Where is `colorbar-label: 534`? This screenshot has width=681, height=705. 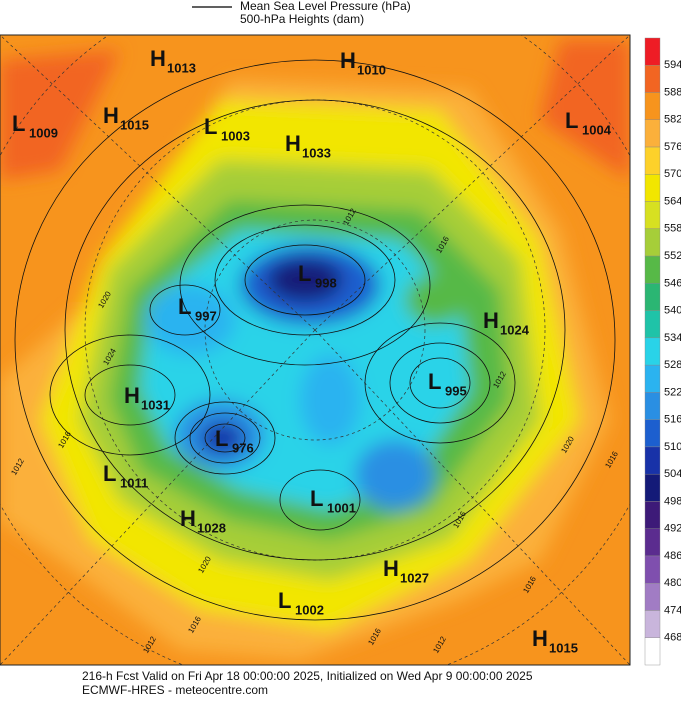 colorbar-label: 534 is located at coordinates (672, 338).